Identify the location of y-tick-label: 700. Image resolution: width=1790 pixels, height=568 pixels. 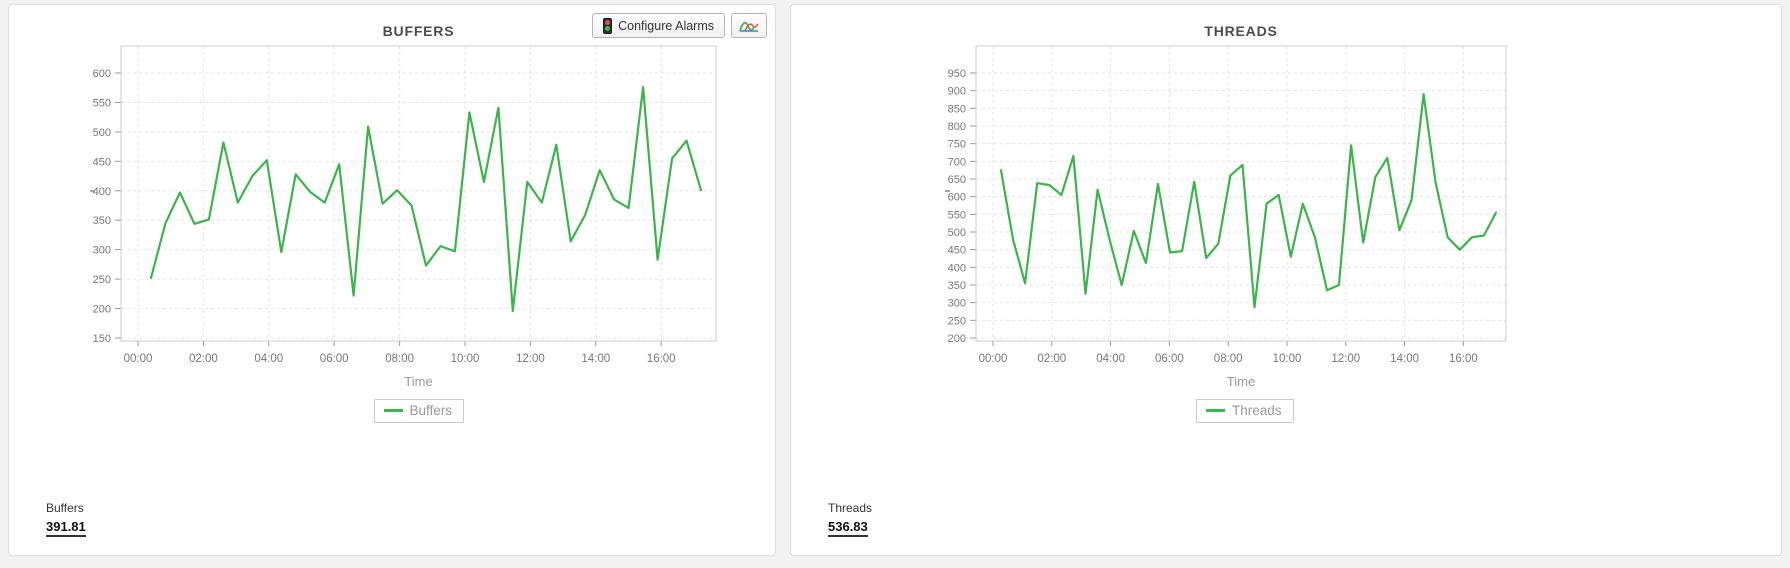
(957, 162).